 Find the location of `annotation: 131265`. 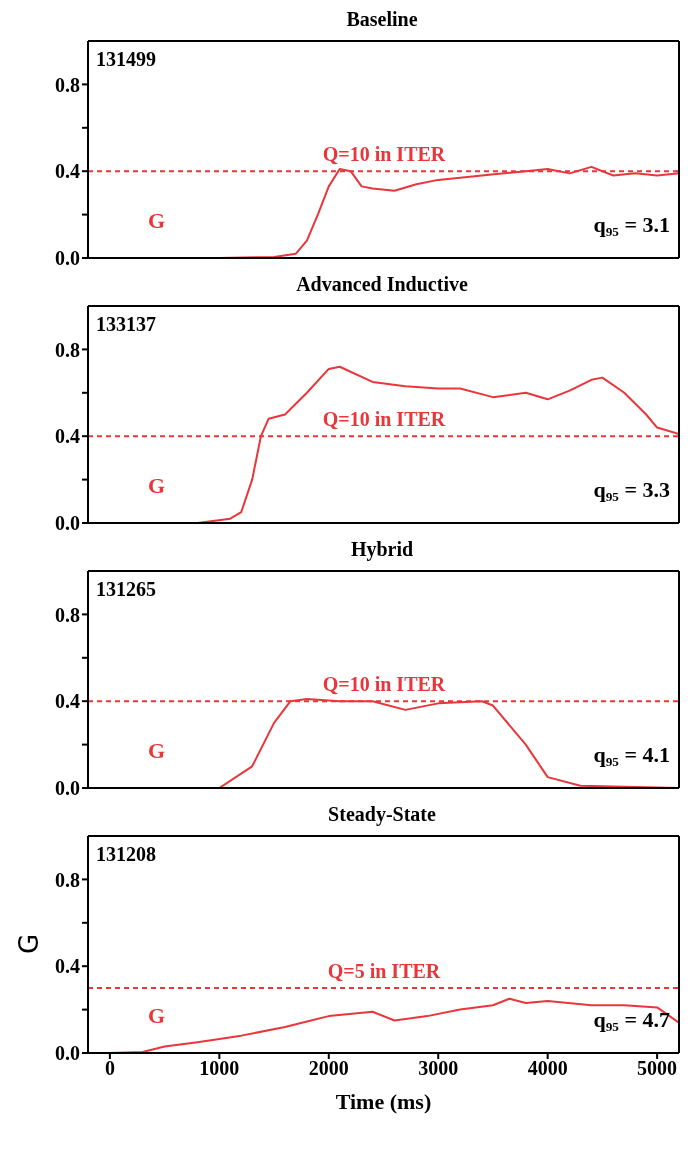

annotation: 131265 is located at coordinates (126, 589).